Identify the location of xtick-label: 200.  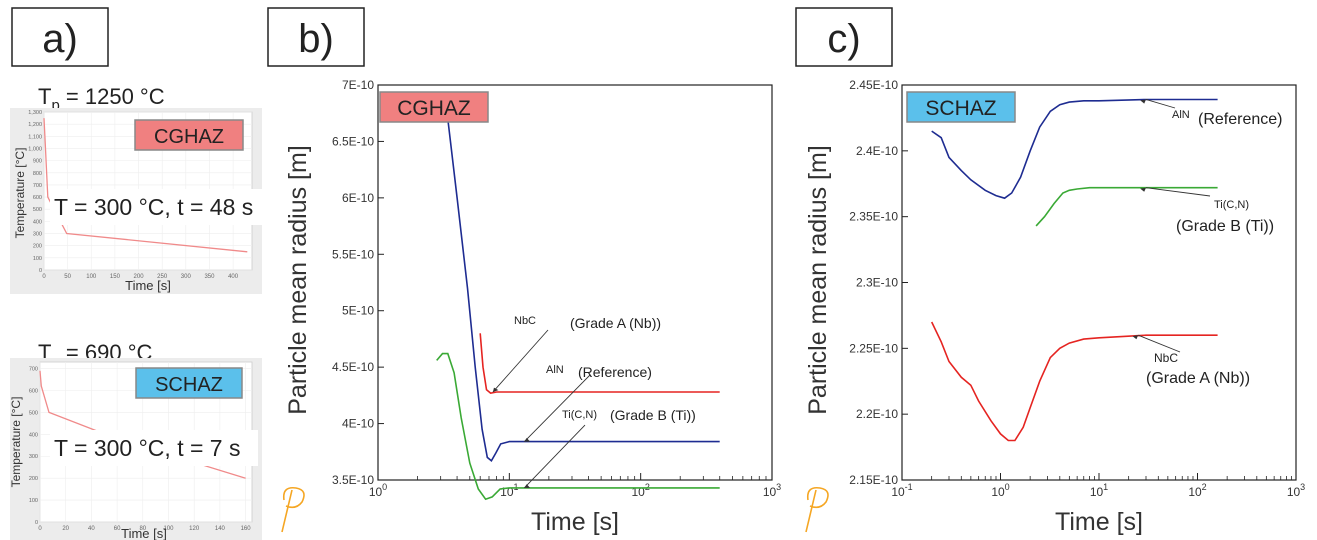
(139, 277).